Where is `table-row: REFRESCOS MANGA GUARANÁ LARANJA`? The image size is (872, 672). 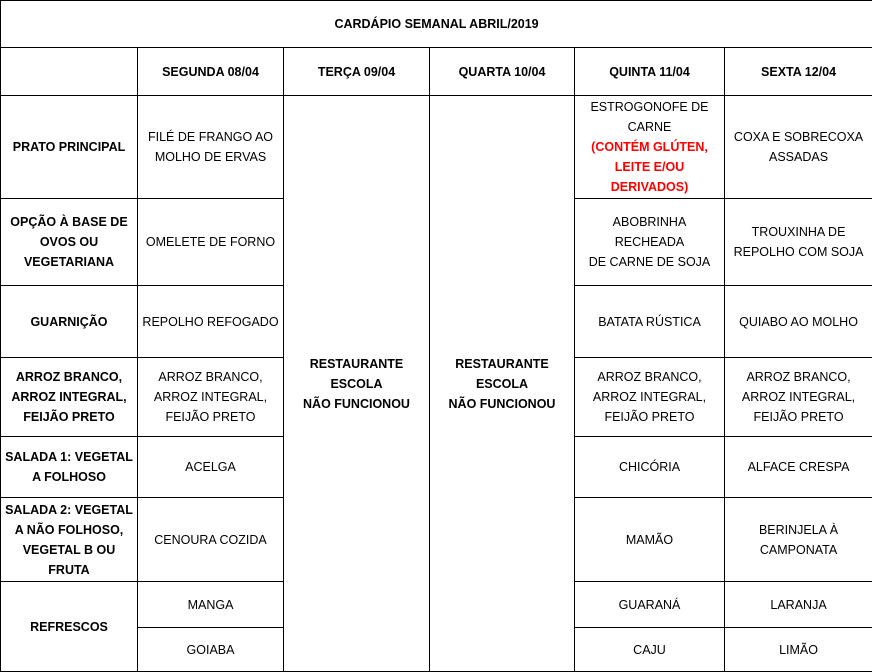
table-row: REFRESCOS MANGA GUARANÁ LARANJA is located at coordinates (436, 626).